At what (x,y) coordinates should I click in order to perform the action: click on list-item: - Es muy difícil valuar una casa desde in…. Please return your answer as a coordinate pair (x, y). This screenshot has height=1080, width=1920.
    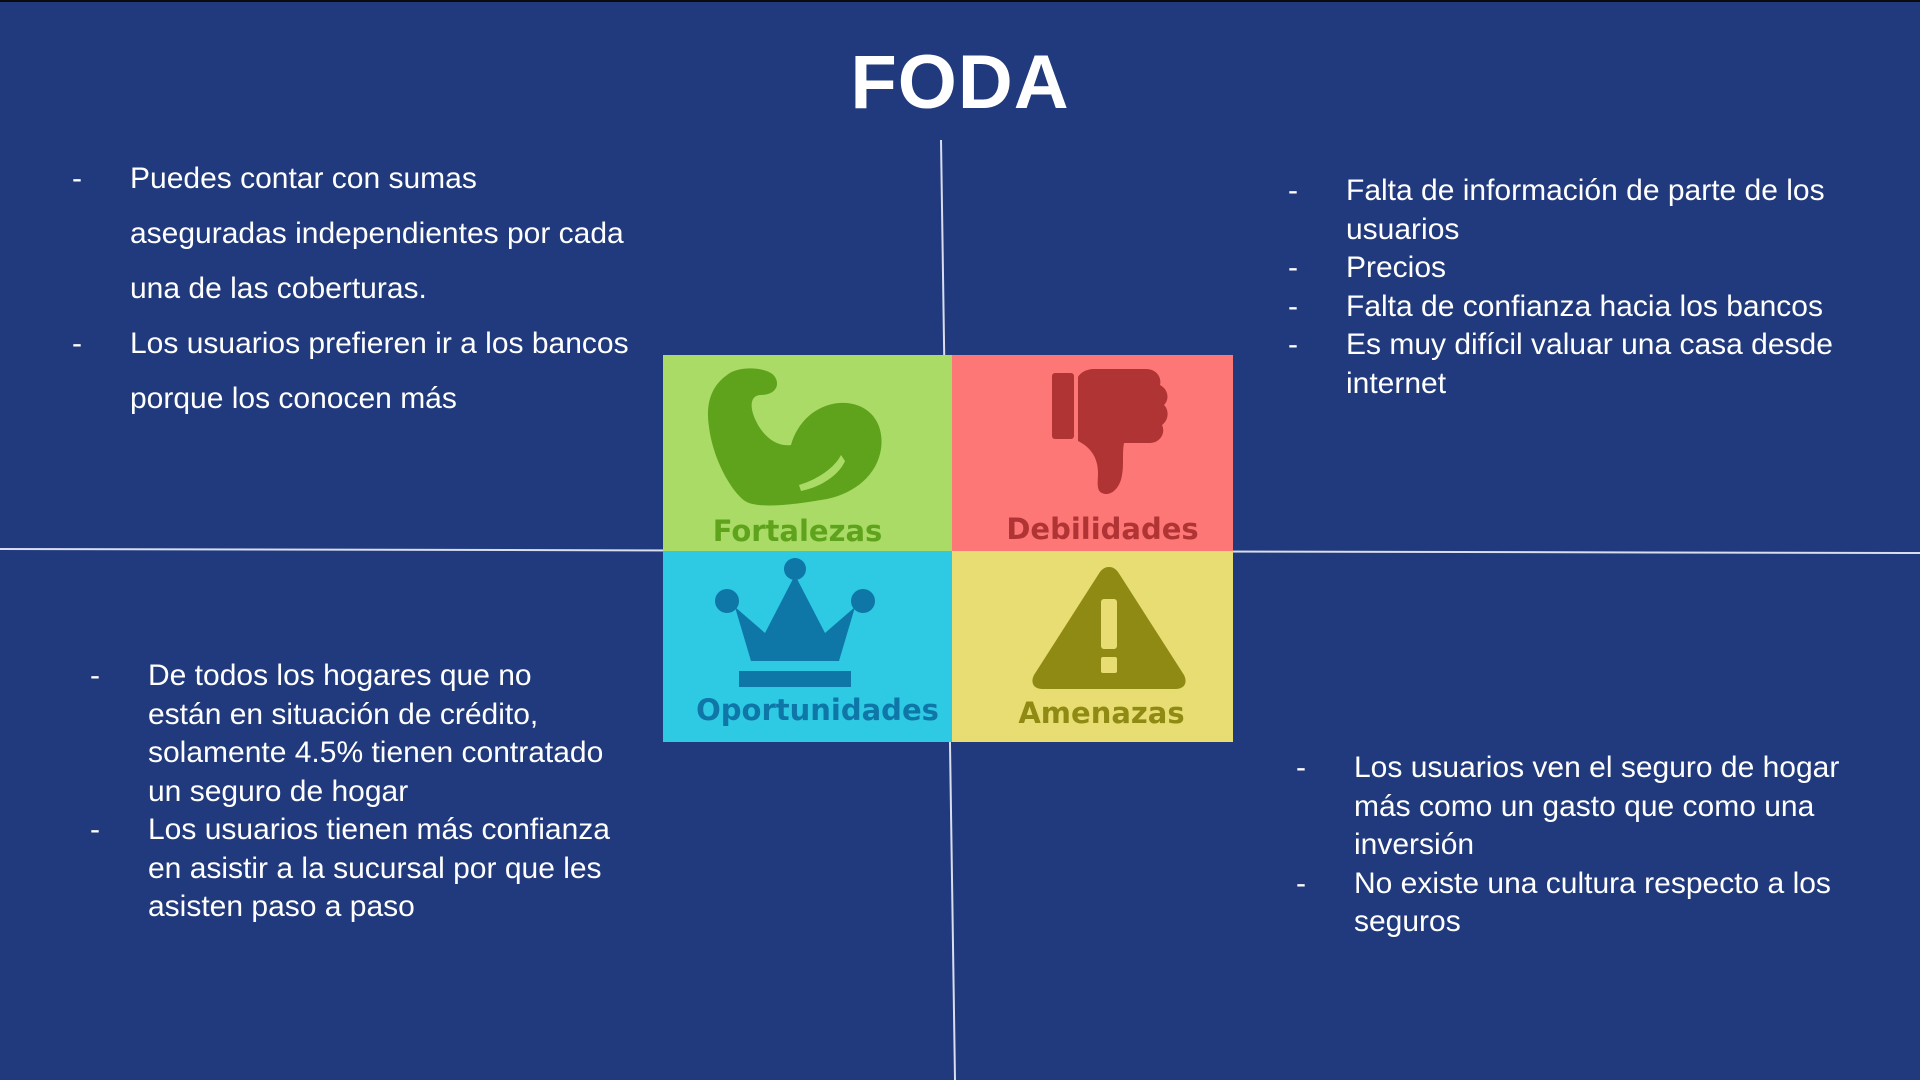
    Looking at the image, I should click on (1568, 364).